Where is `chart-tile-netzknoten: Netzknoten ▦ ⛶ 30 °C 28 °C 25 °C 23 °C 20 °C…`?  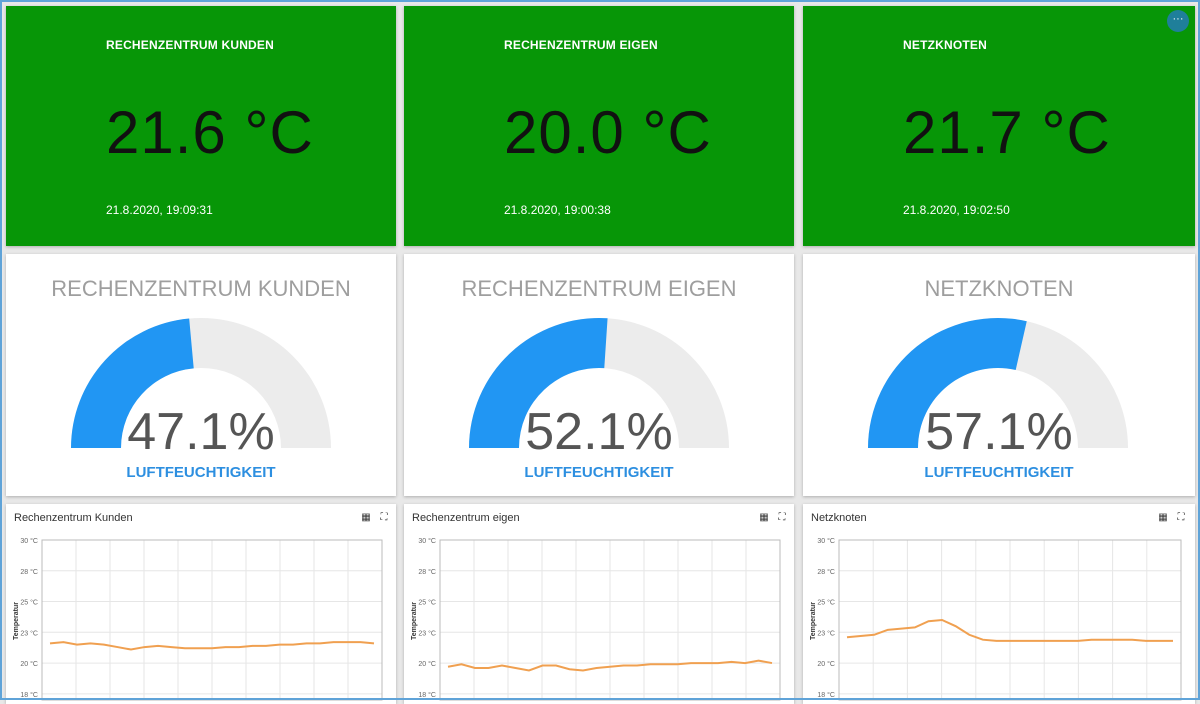
chart-tile-netzknoten: Netzknoten ▦ ⛶ 30 °C 28 °C 25 °C 23 °C 20 °C… is located at coordinates (999, 604).